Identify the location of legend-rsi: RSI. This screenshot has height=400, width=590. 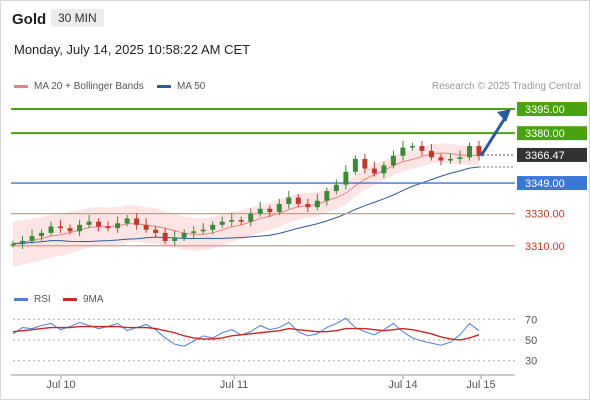
(32, 299).